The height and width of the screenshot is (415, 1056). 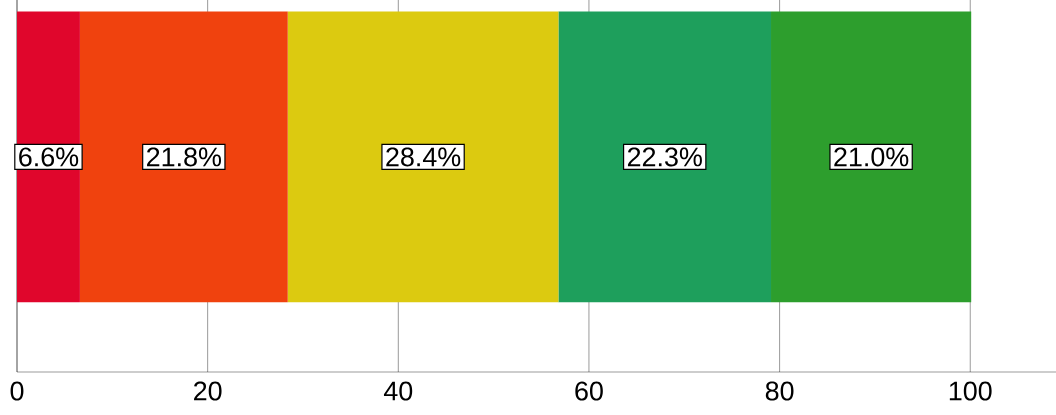 What do you see at coordinates (208, 391) in the screenshot?
I see `x-tick-label: 20` at bounding box center [208, 391].